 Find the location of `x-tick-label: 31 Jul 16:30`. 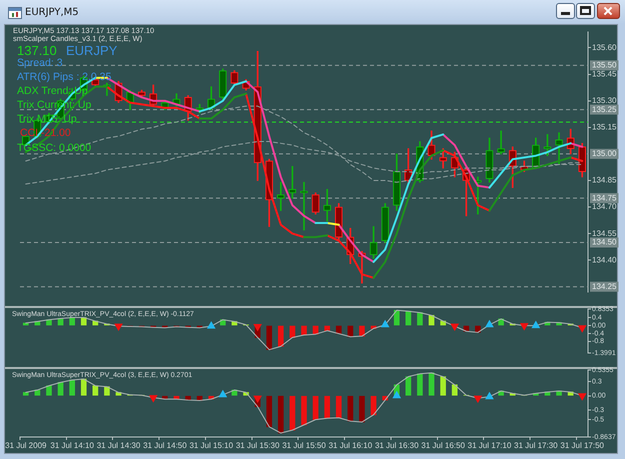

x-tick-label: 31 Jul 16:30 is located at coordinates (397, 445).